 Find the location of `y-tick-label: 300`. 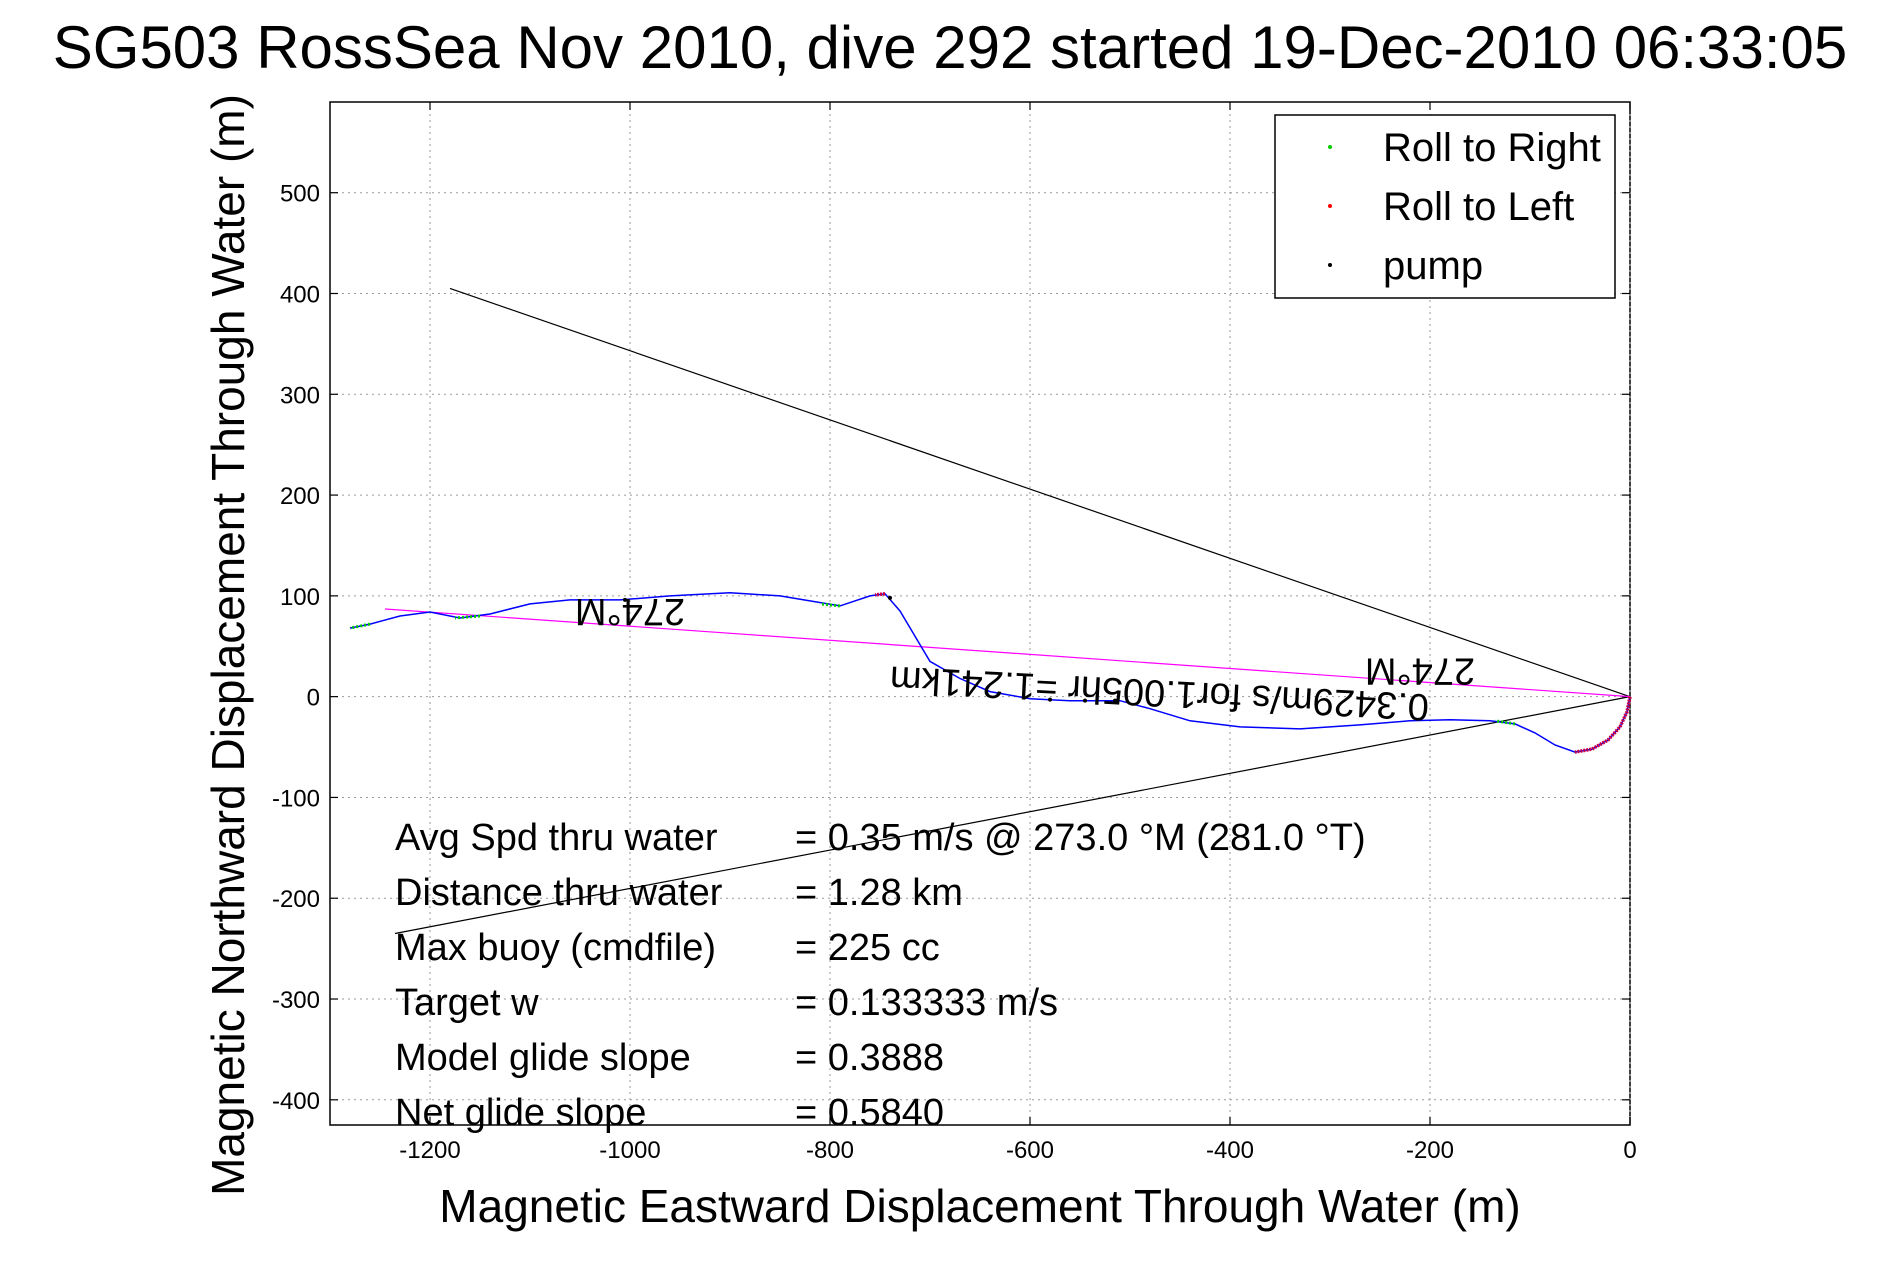

y-tick-label: 300 is located at coordinates (300, 395).